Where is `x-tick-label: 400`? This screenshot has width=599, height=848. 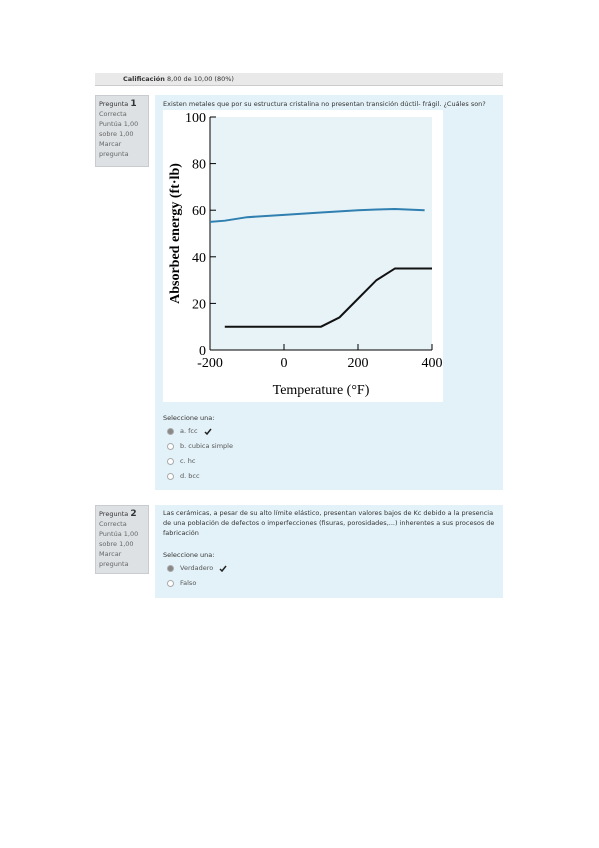
x-tick-label: 400 is located at coordinates (432, 363).